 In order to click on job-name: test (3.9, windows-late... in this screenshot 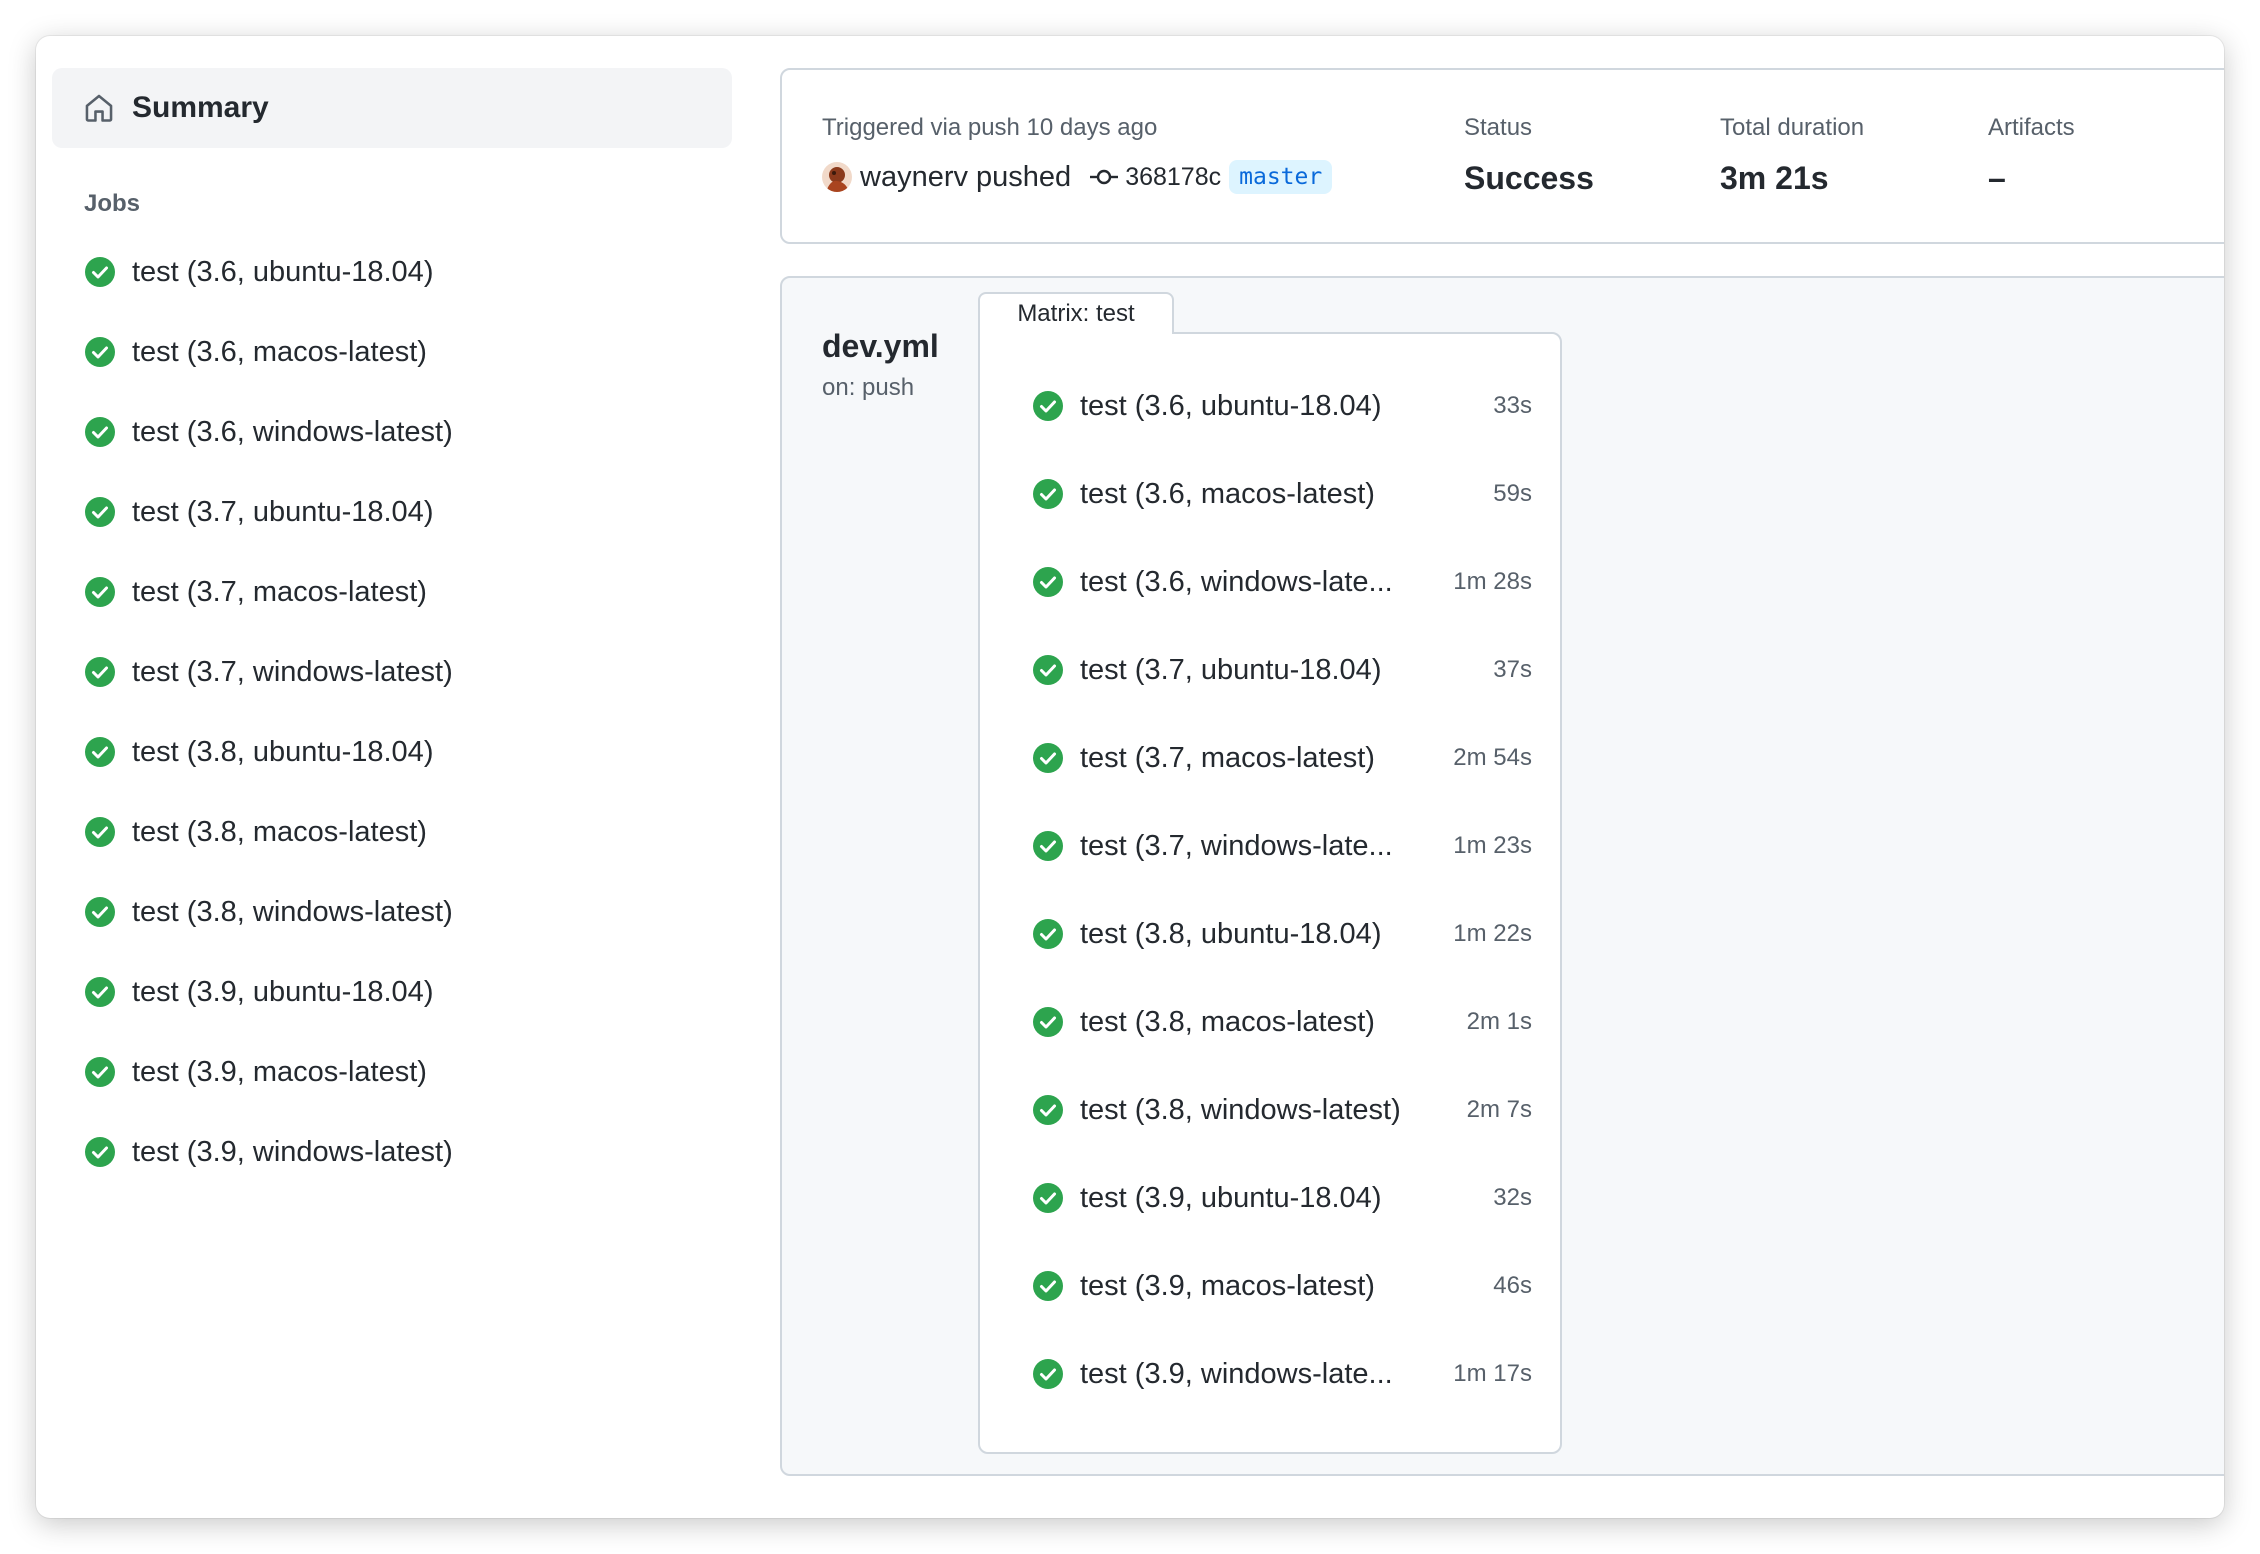, I will do `click(1236, 1373)`.